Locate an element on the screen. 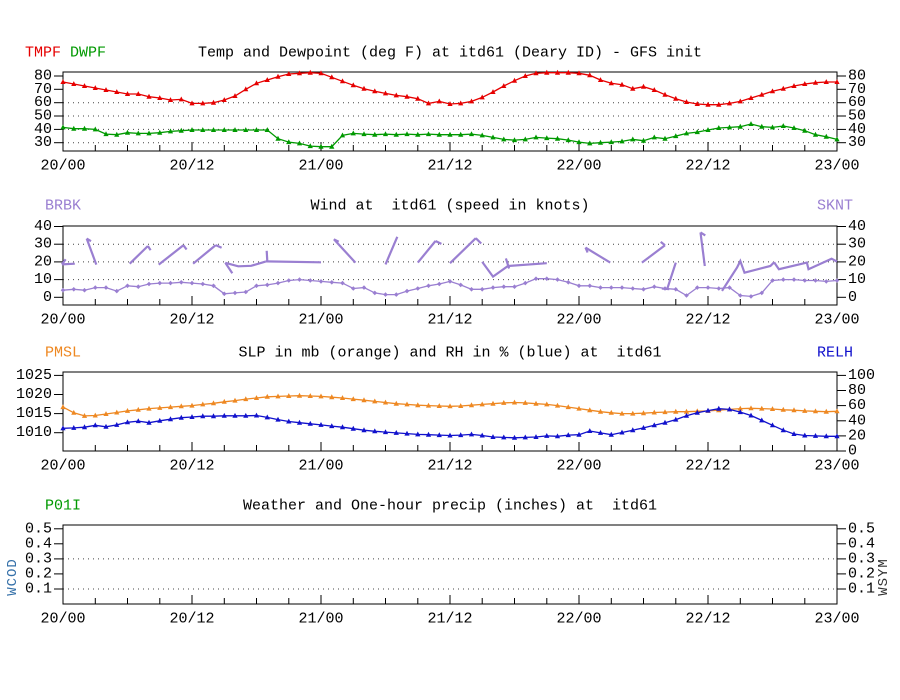 The image size is (900, 700). y-axis-label-right: 0.2 is located at coordinates (861, 573).